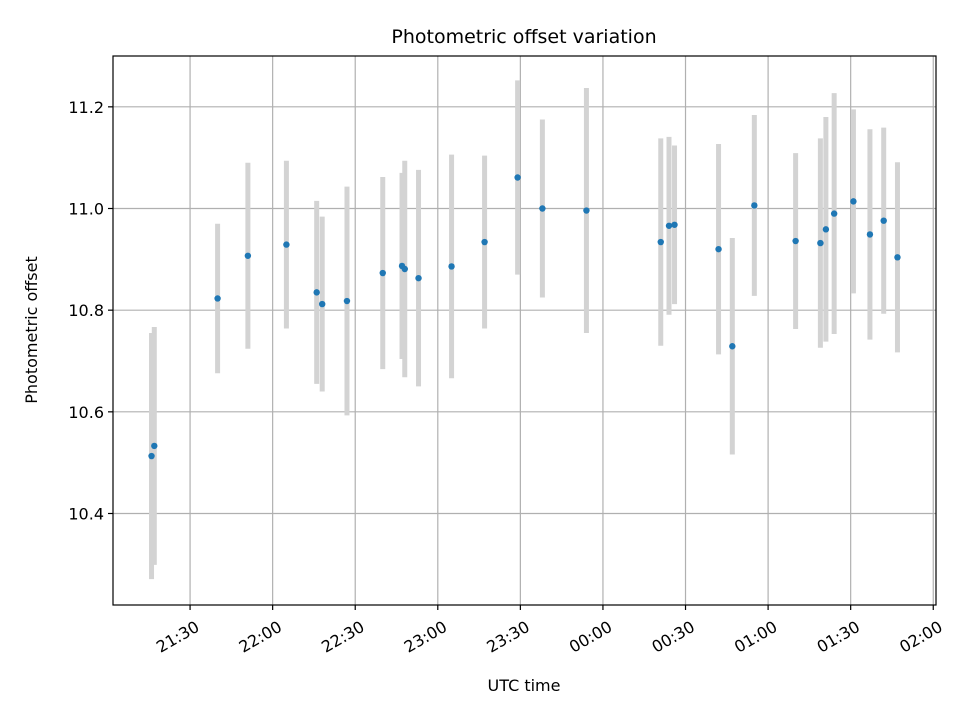 This screenshot has width=960, height=720. What do you see at coordinates (523, 37) in the screenshot?
I see `chart-title: Photometric offset variation` at bounding box center [523, 37].